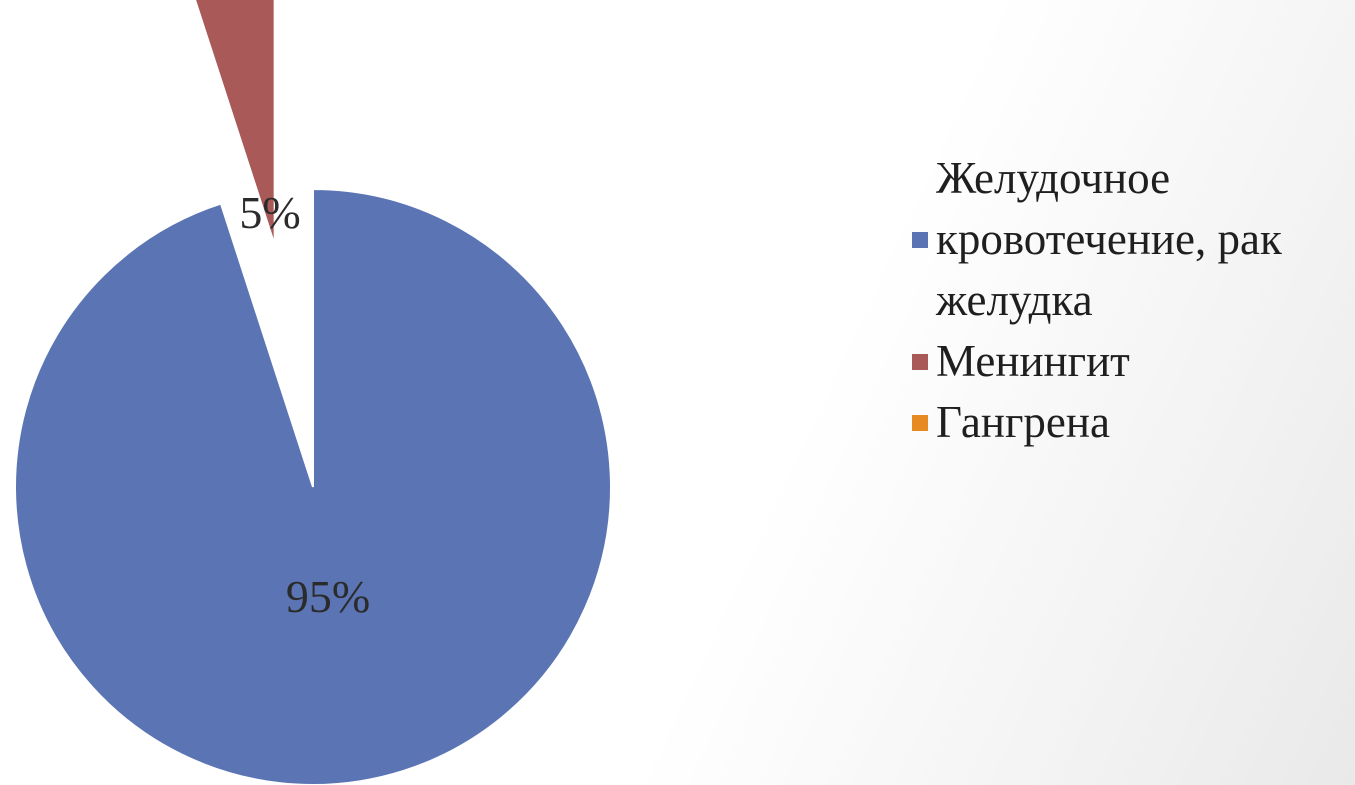  I want to click on legend-label-meningitis: Менингит, so click(1033, 361).